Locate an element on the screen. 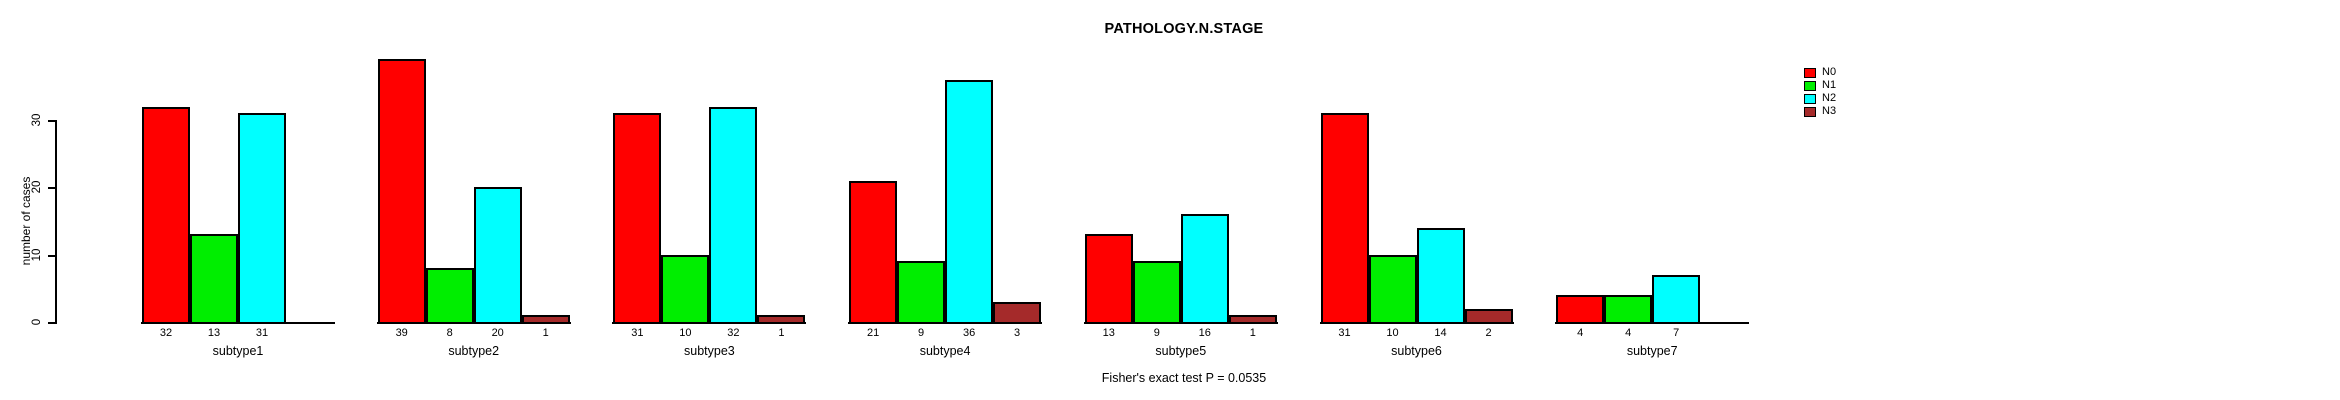 This screenshot has height=400, width=2340. bar-subtype7-N1 is located at coordinates (1628, 309).